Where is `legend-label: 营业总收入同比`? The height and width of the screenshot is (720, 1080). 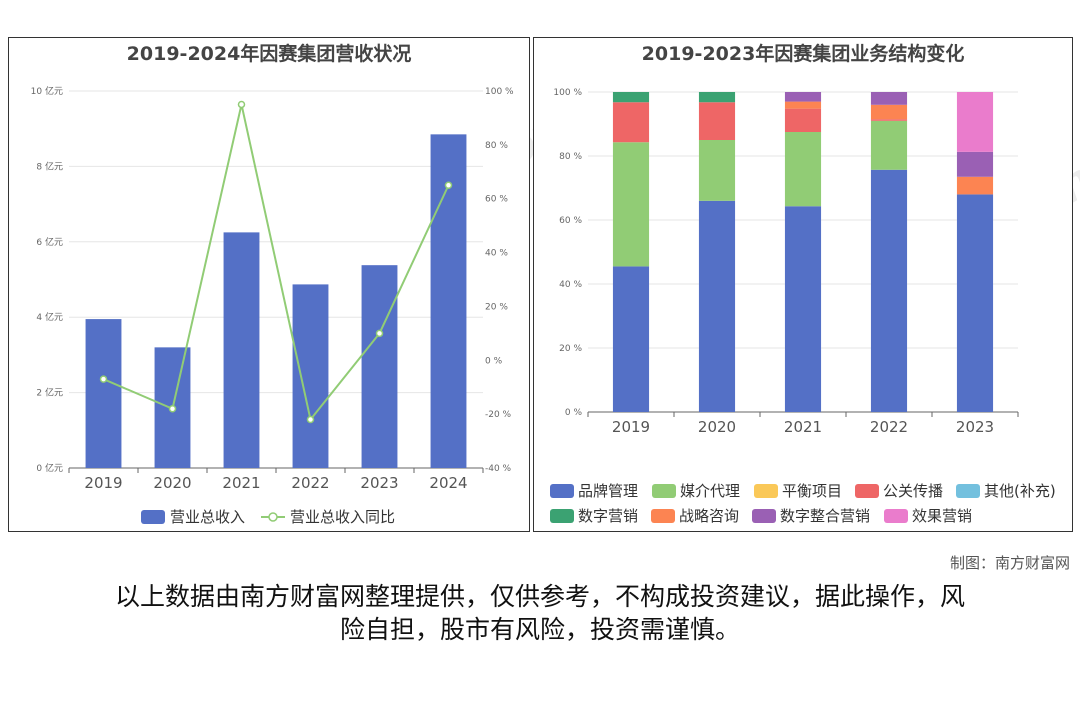 legend-label: 营业总收入同比 is located at coordinates (342, 517).